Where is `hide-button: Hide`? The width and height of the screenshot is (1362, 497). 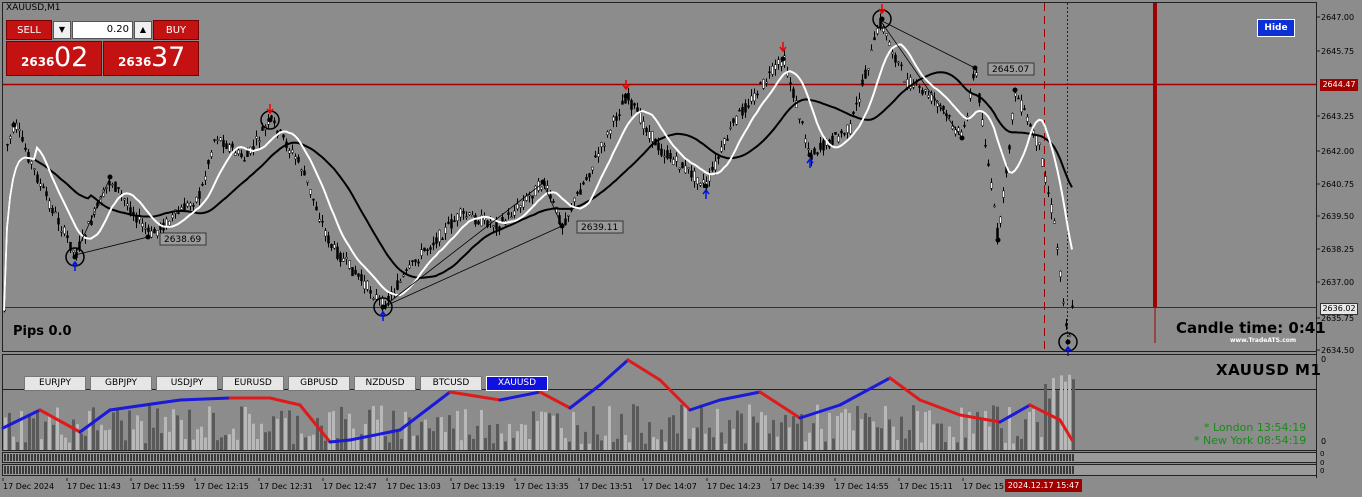
hide-button: Hide is located at coordinates (1276, 28).